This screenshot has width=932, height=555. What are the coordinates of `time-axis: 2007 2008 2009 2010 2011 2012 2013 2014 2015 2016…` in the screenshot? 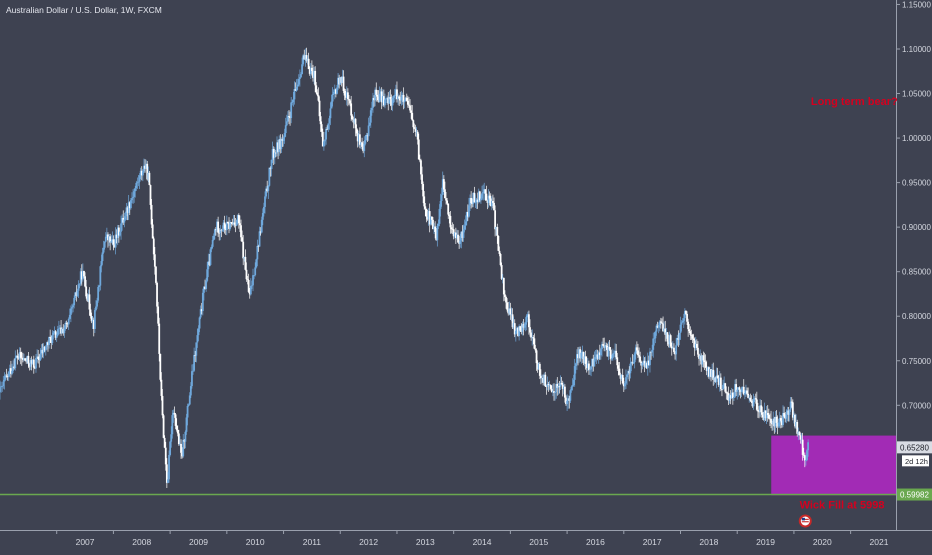 It's located at (472, 538).